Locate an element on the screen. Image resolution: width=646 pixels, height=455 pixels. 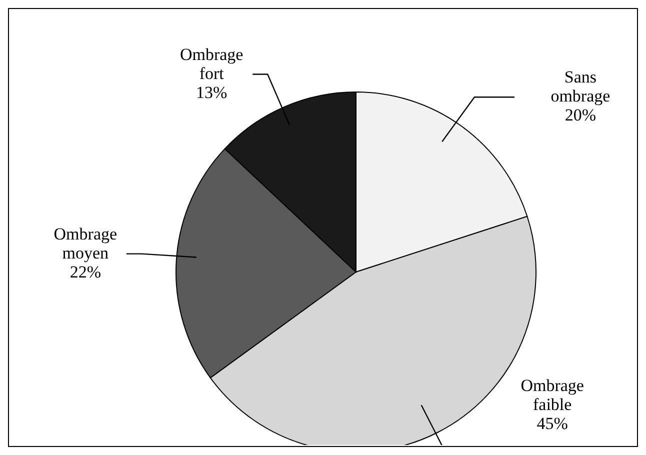
data-label: 22% is located at coordinates (85, 272).